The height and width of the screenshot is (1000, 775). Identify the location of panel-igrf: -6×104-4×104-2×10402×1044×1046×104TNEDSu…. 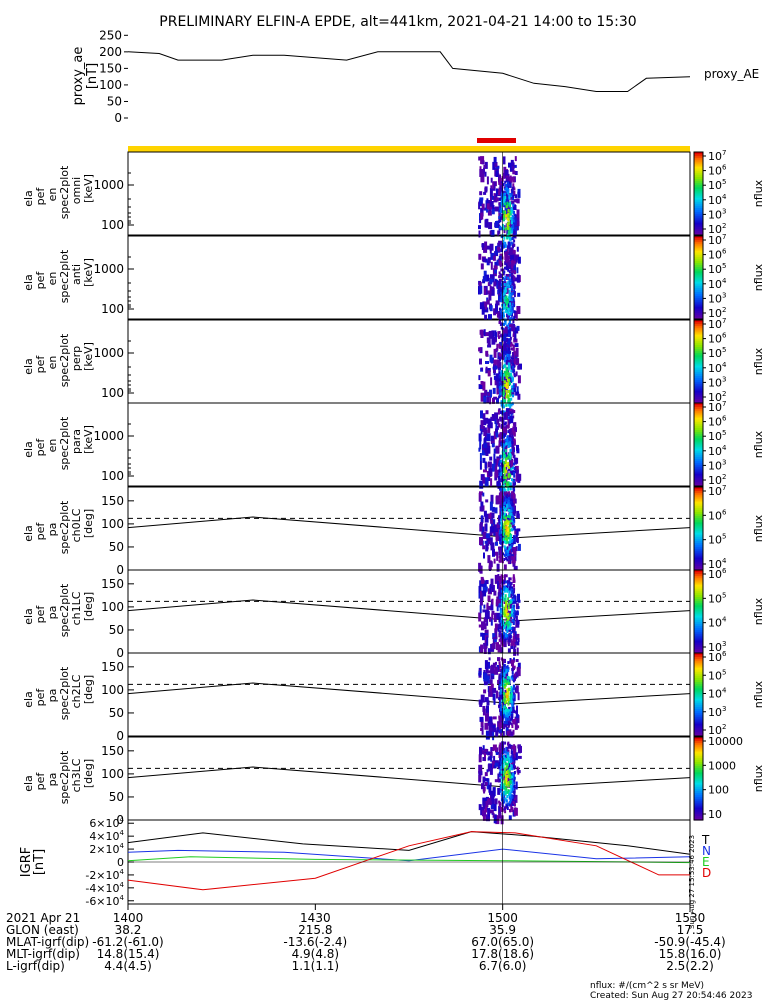
(365, 872).